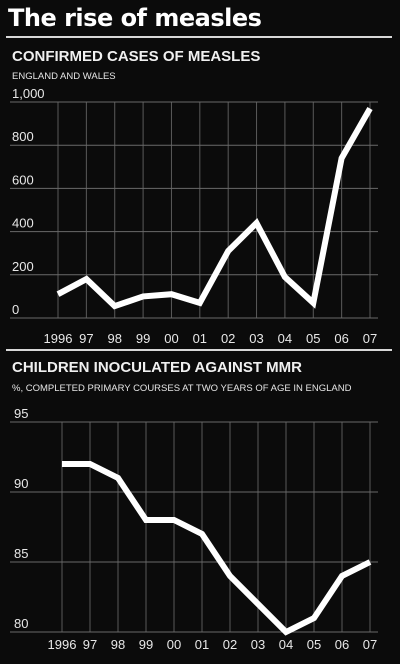 This screenshot has width=400, height=664. What do you see at coordinates (21, 413) in the screenshot?
I see `y-tick-label: 95` at bounding box center [21, 413].